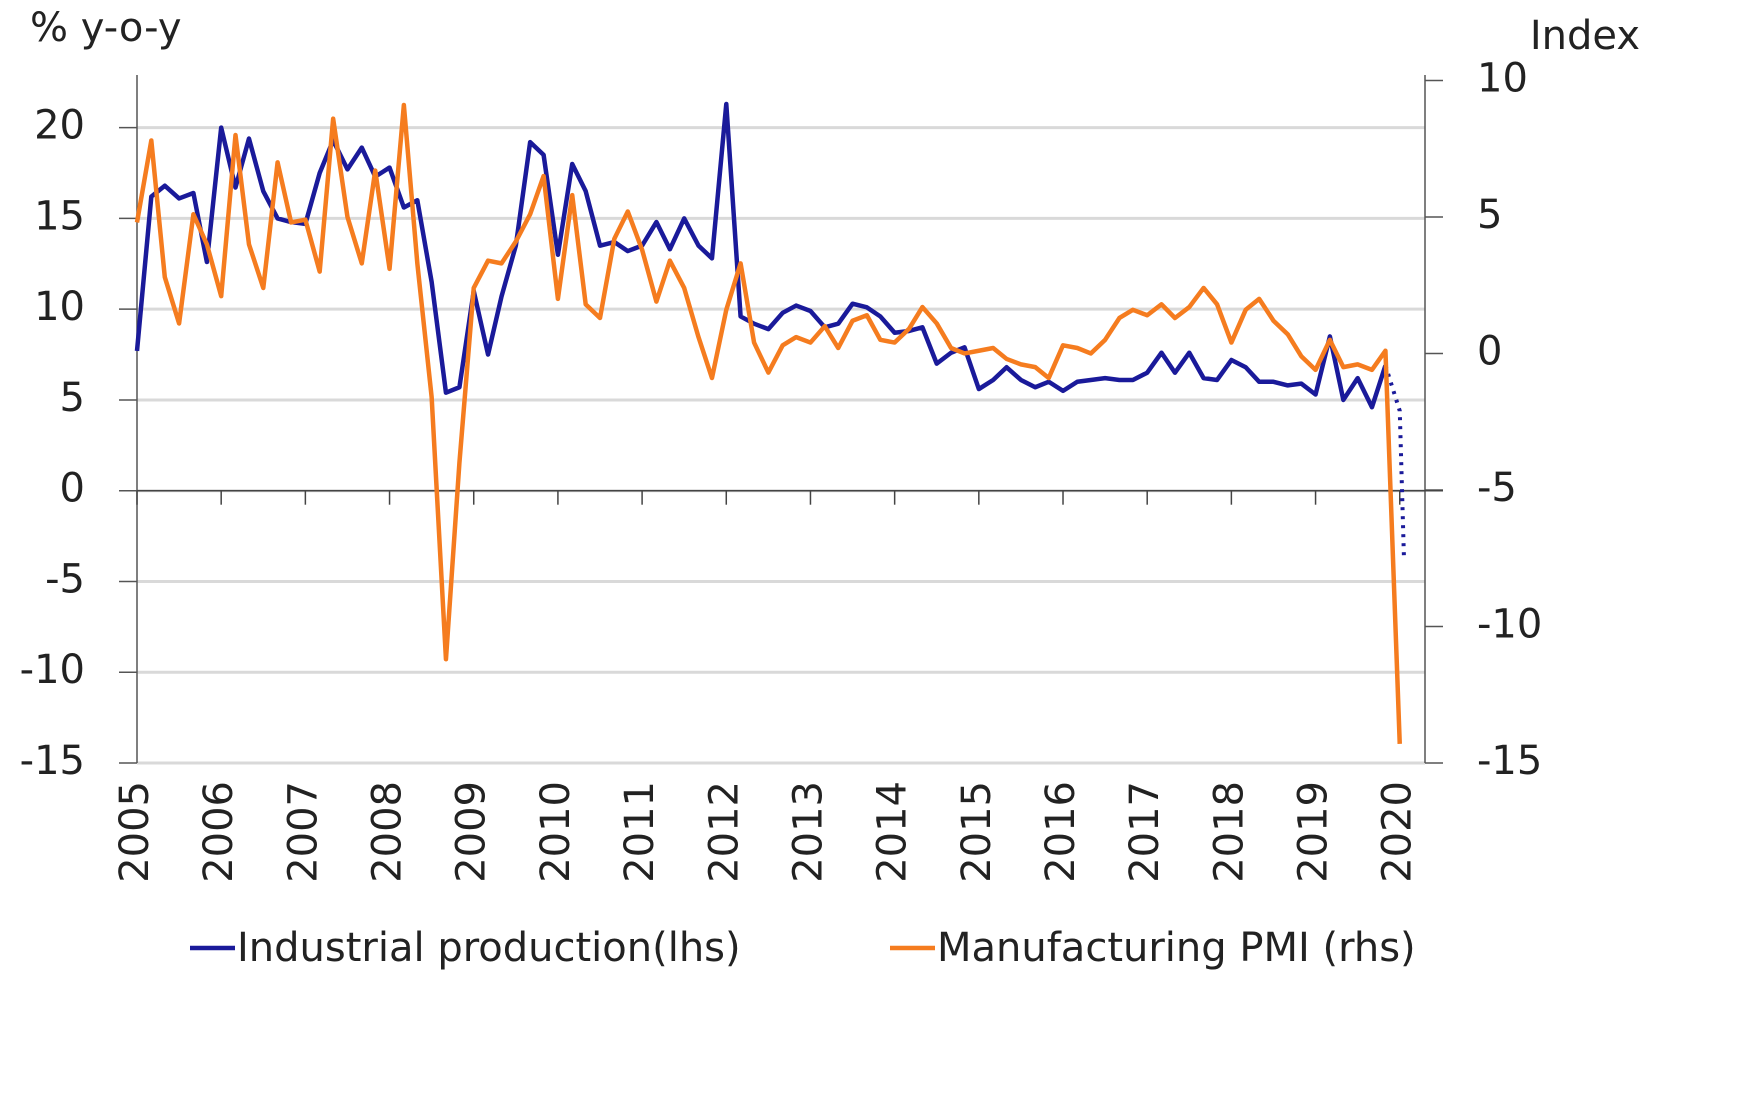 The image size is (1756, 1093). Describe the element at coordinates (219, 832) in the screenshot. I see `x-tick-label: 2006` at that location.